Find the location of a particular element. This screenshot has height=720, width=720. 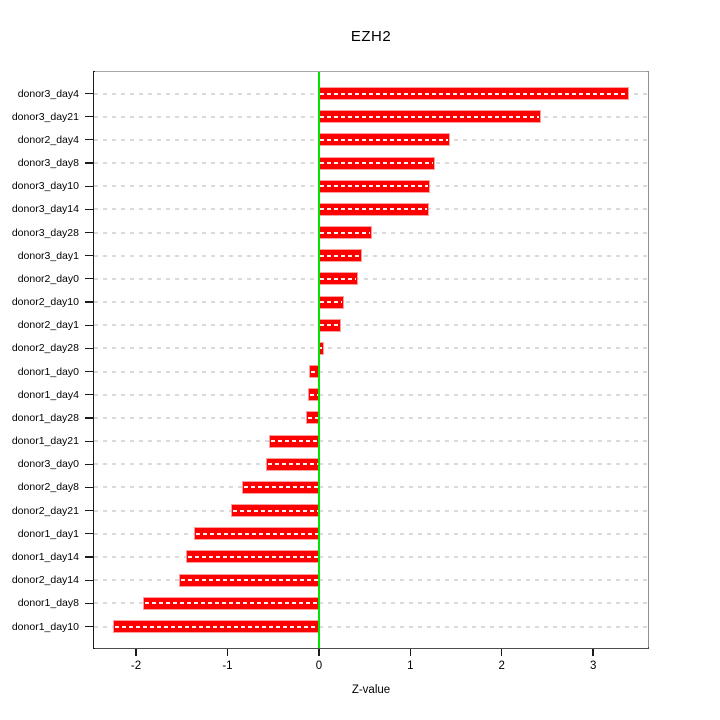

bar-donor1_day10 is located at coordinates (216, 626).